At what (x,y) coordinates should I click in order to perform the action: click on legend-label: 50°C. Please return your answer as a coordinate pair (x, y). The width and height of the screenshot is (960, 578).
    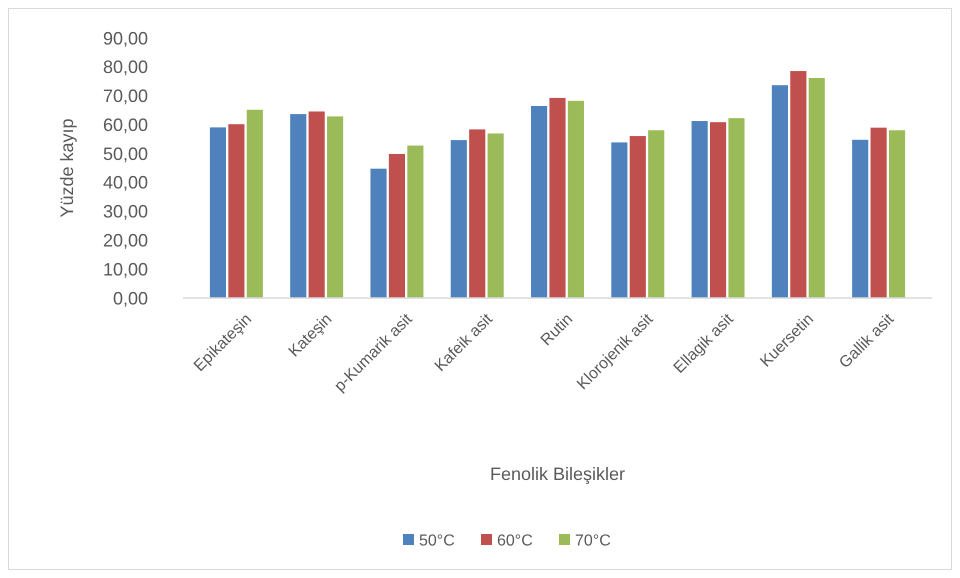
    Looking at the image, I should click on (437, 541).